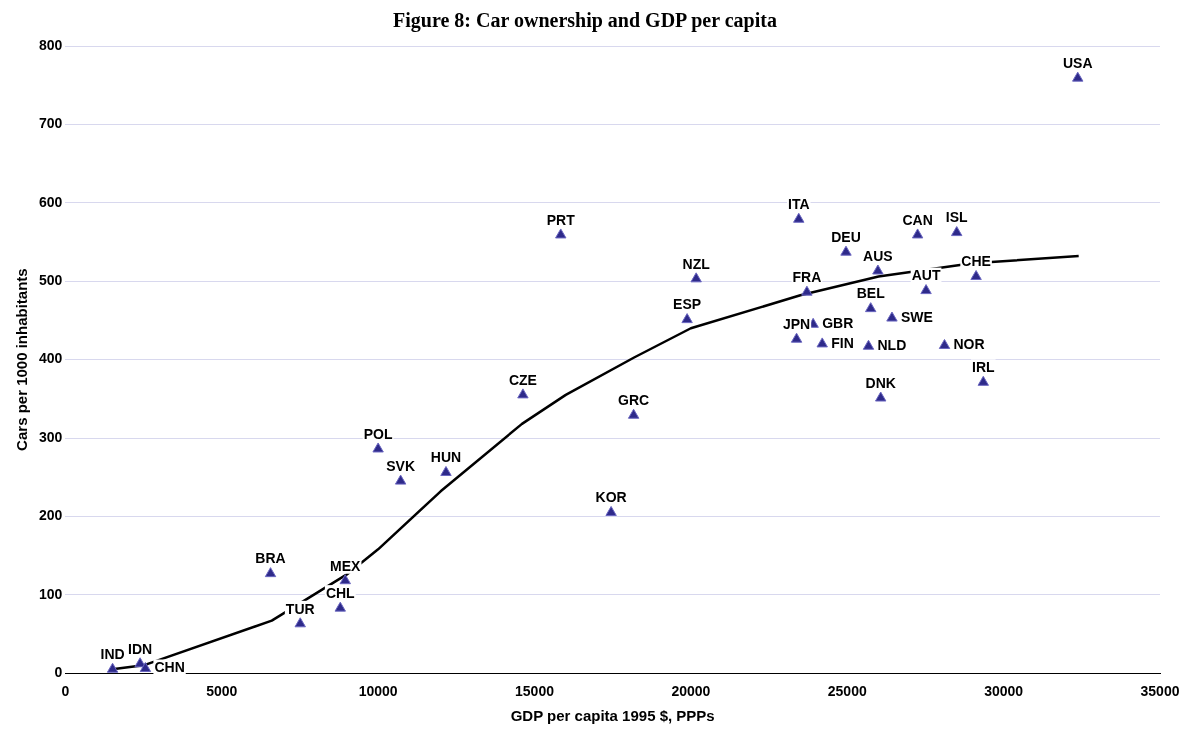  What do you see at coordinates (51, 280) in the screenshot?
I see `y-tick-label: 500` at bounding box center [51, 280].